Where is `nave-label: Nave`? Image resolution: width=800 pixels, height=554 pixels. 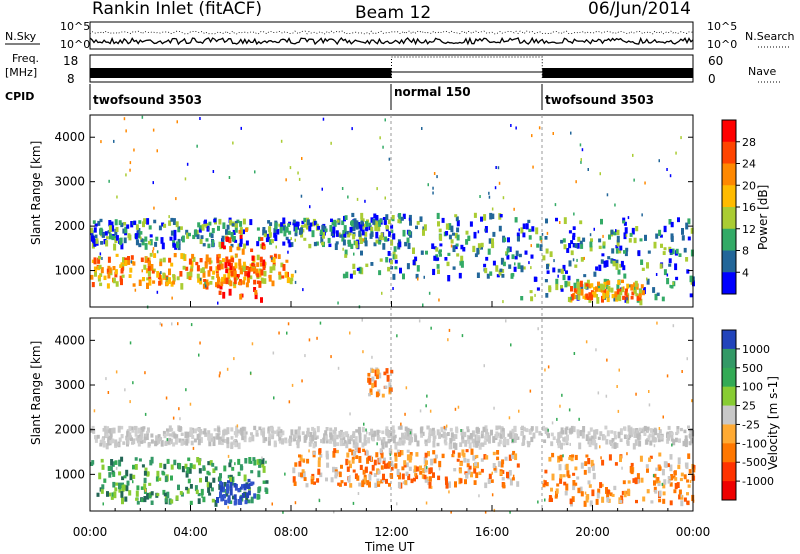 nave-label: Nave is located at coordinates (762, 71).